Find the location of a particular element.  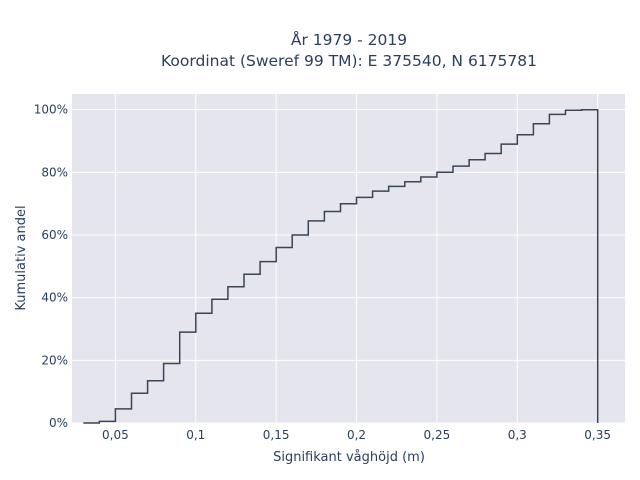

x-tick-label: 0,35 is located at coordinates (597, 435).